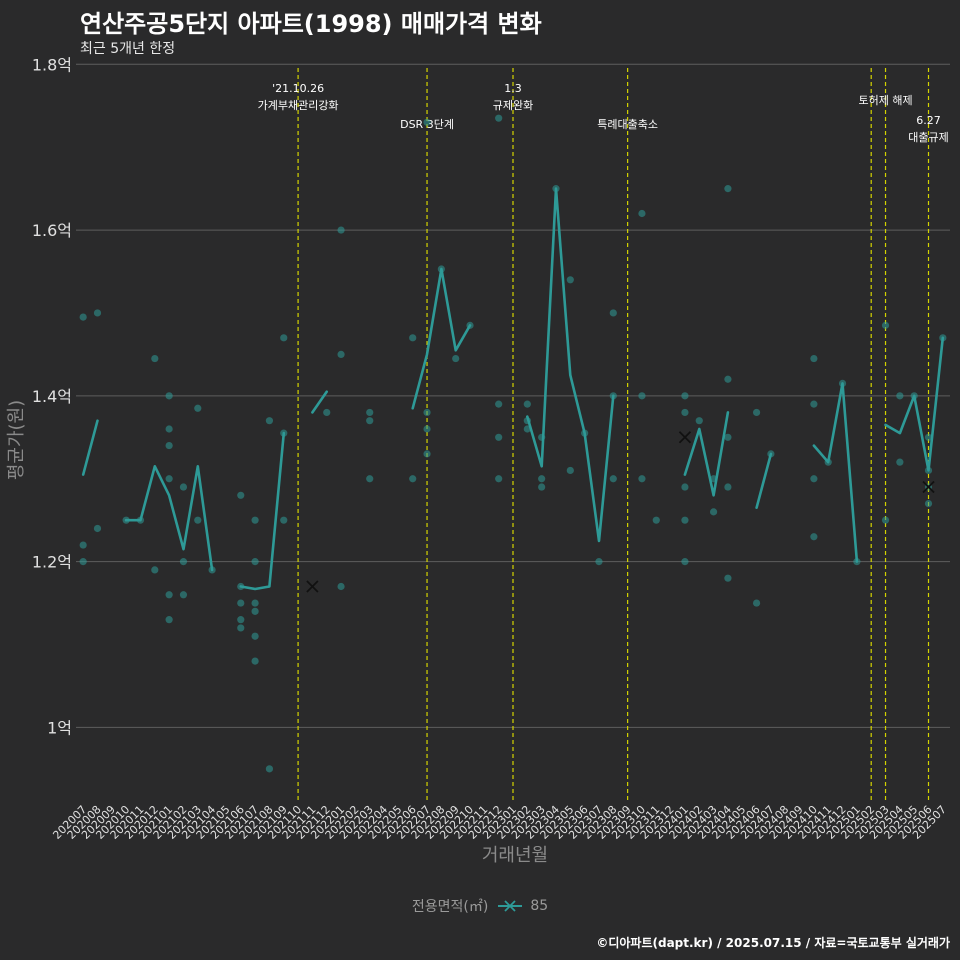 This screenshot has width=960, height=960. I want to click on y-tick-label: 1억, so click(59, 727).